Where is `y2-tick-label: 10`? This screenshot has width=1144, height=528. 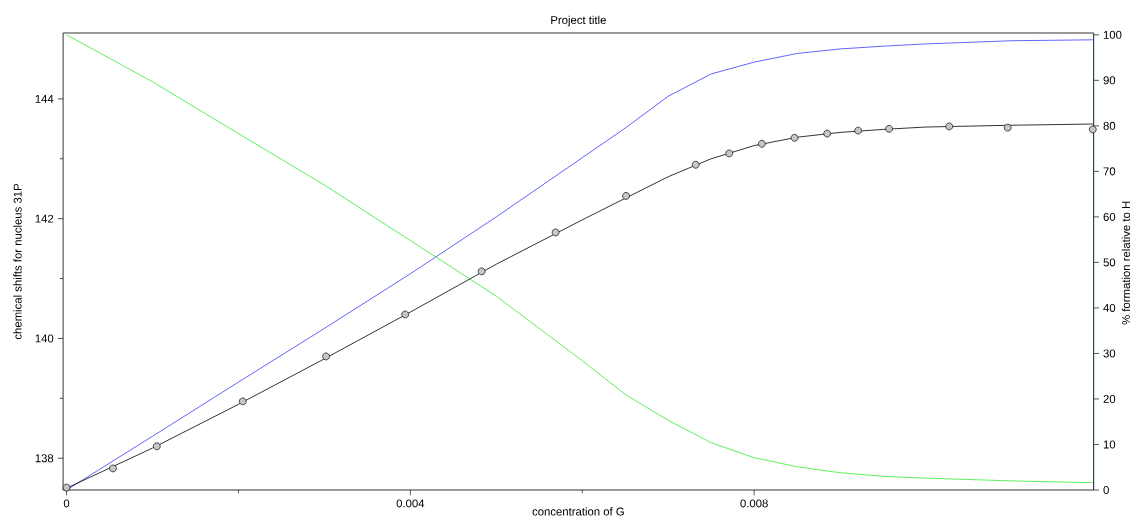 y2-tick-label: 10 is located at coordinates (1109, 444).